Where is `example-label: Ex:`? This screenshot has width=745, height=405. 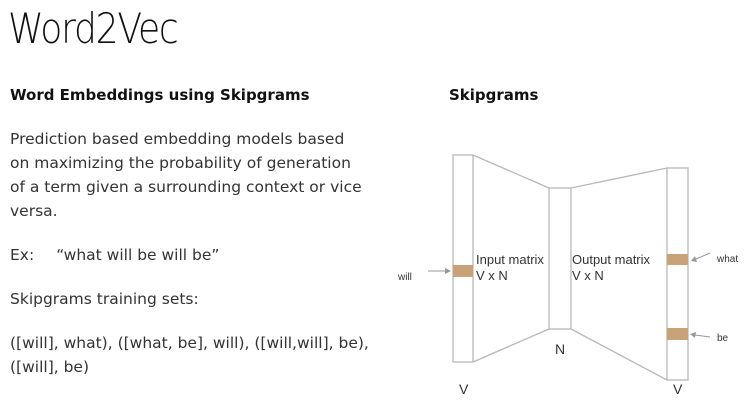 example-label: Ex: is located at coordinates (22, 255).